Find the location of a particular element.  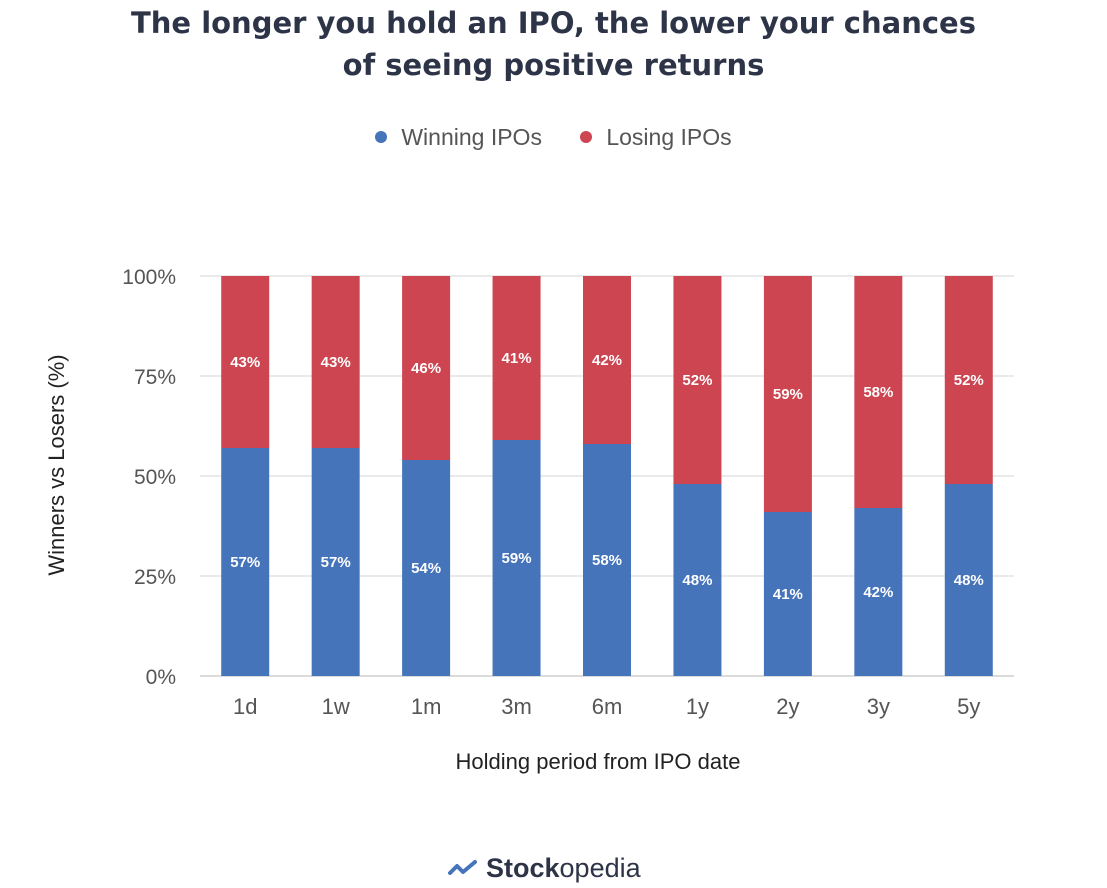

x-tick-label: 2y is located at coordinates (787, 706).